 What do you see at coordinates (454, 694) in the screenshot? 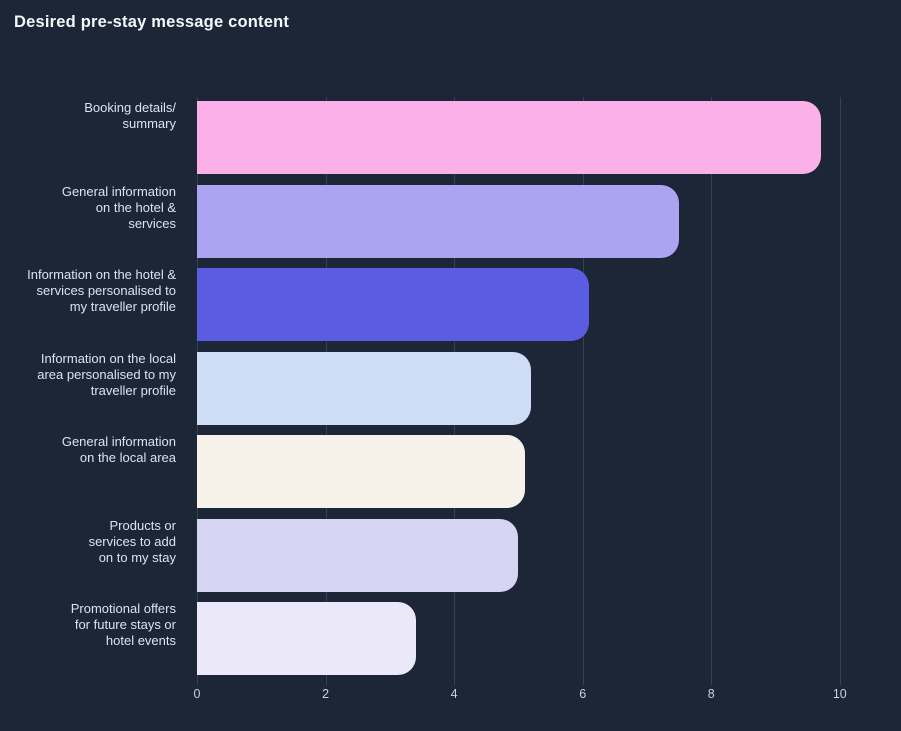
I see `x-tick-label: 4` at bounding box center [454, 694].